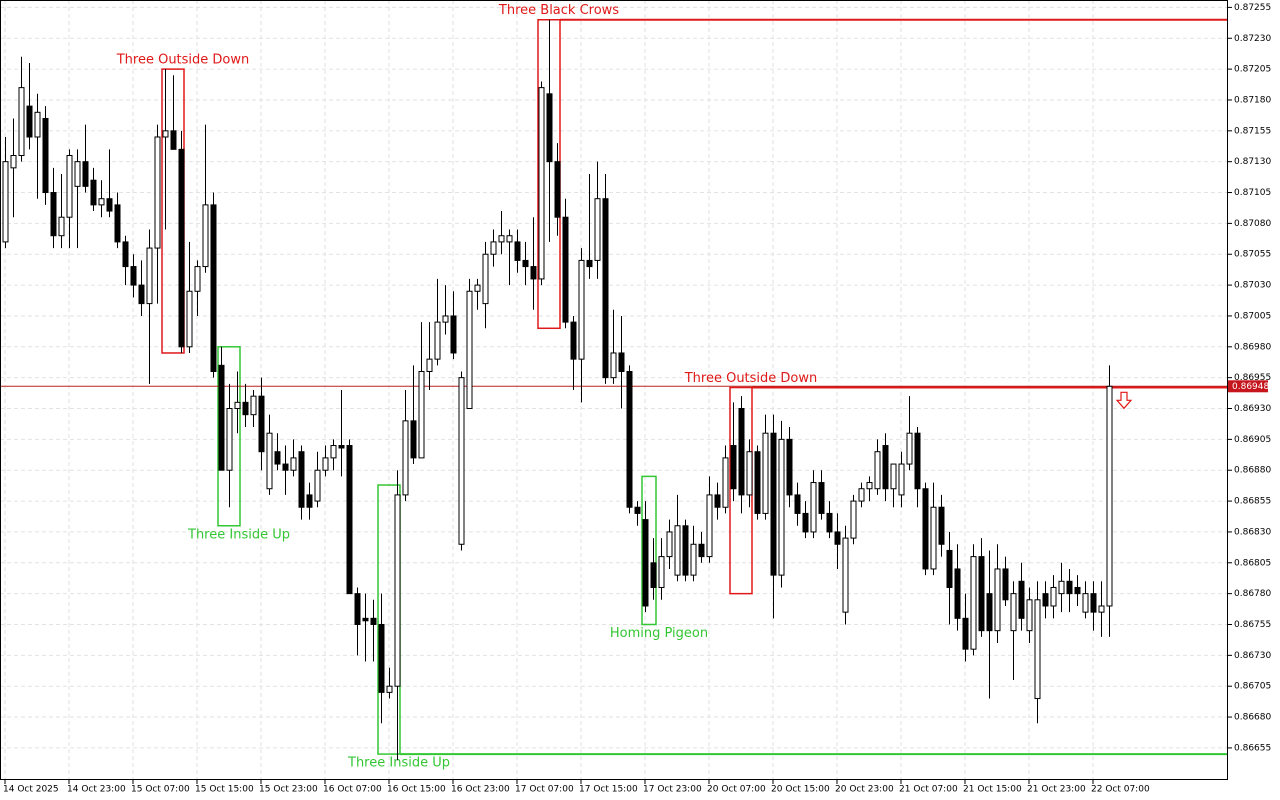 The width and height of the screenshot is (1280, 800). I want to click on x-tick-label: 21 Oct 07:00, so click(928, 790).